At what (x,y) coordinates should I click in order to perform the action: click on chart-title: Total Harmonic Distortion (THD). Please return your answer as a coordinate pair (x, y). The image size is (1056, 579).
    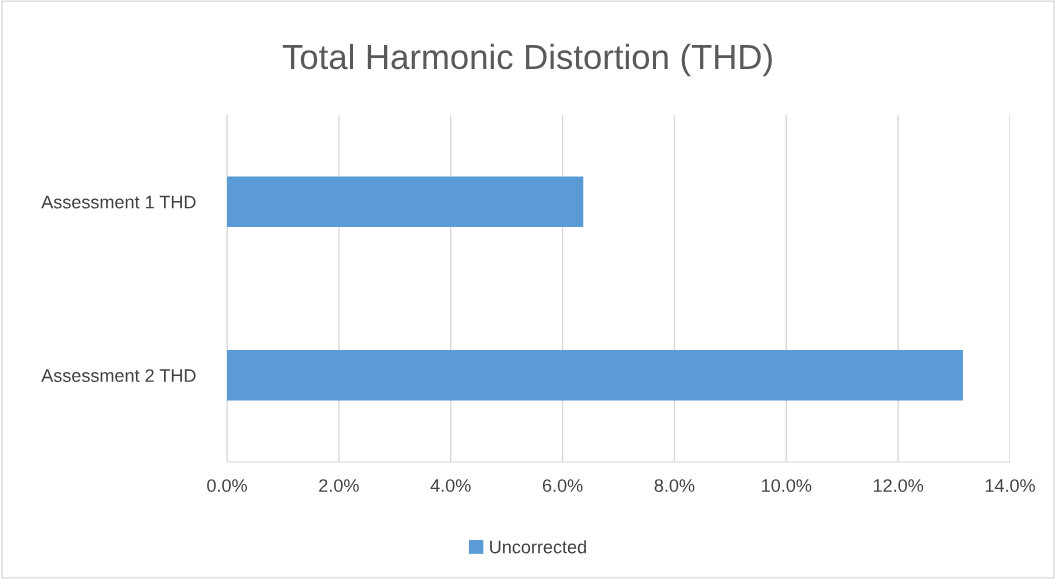
    Looking at the image, I should click on (527, 60).